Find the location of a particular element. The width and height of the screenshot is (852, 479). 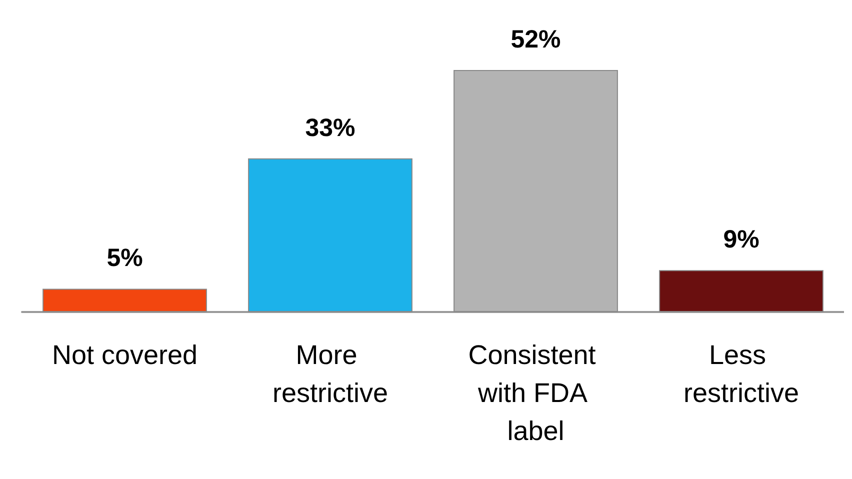

x-tick-label: Not covered is located at coordinates (125, 355).